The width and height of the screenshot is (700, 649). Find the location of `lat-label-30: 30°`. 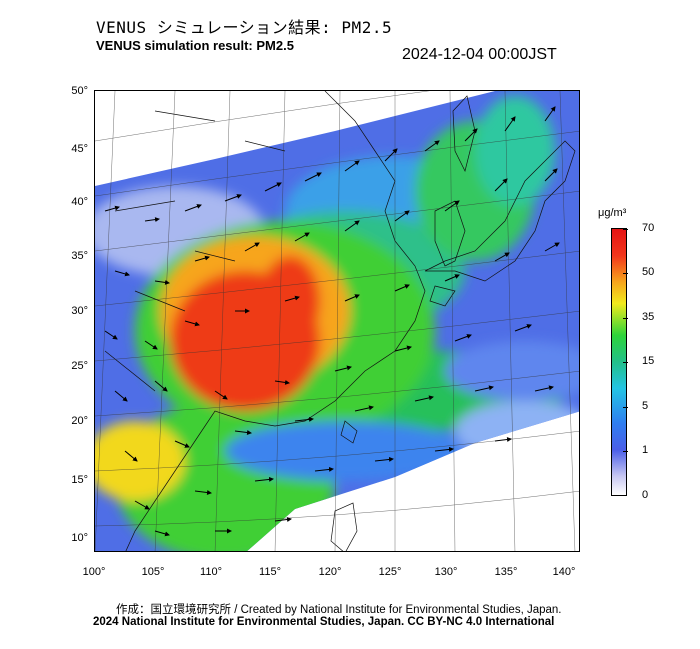

lat-label-30: 30° is located at coordinates (79, 311).